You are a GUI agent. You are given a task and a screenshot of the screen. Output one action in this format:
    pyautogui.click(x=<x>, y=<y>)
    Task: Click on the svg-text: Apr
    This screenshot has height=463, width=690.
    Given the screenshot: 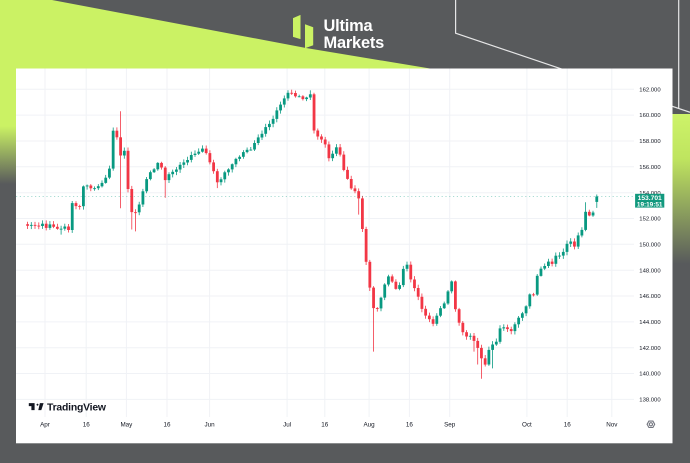 What is the action you would take?
    pyautogui.click(x=45, y=425)
    